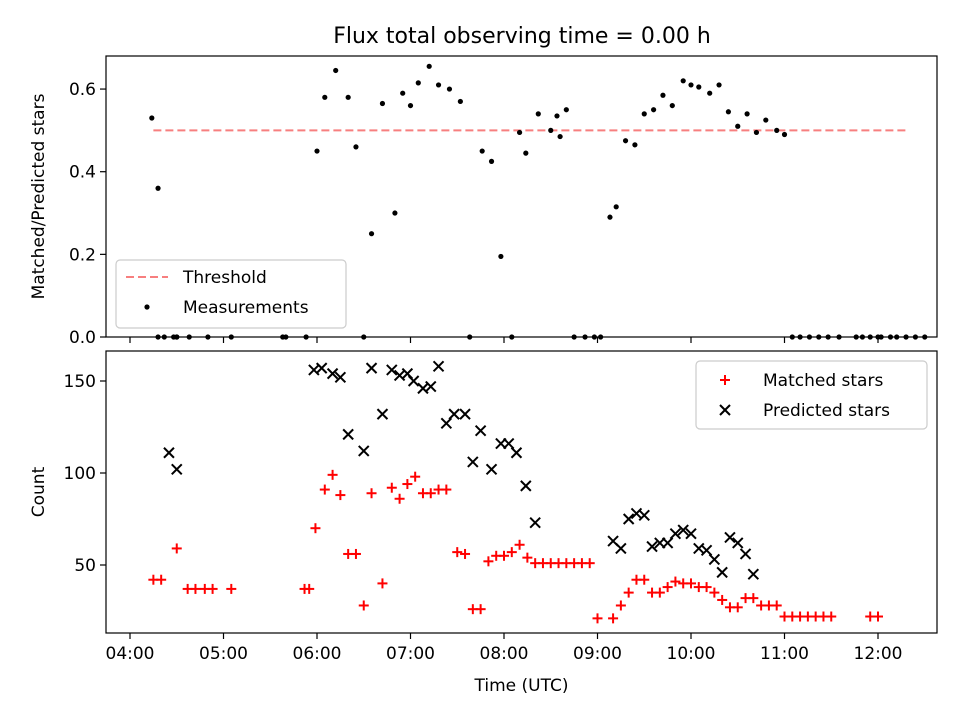 This screenshot has width=960, height=720. I want to click on legend-box, so click(811, 395).